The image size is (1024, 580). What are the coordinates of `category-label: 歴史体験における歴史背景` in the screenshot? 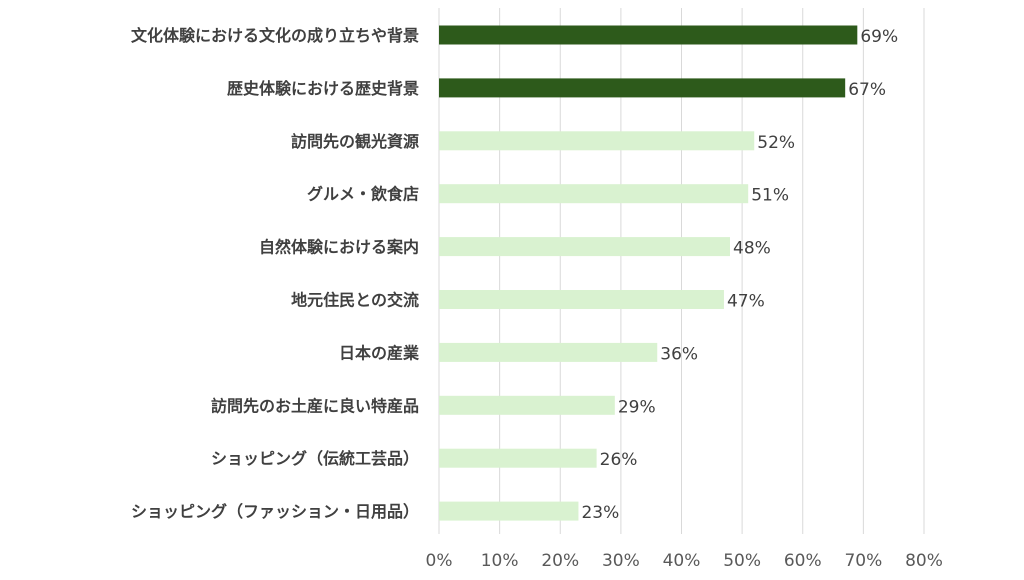 It's located at (323, 88).